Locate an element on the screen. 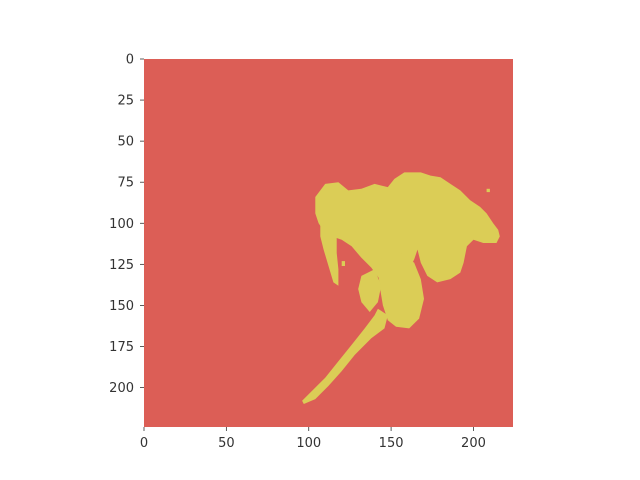 The width and height of the screenshot is (640, 480). x-tick-label-200: 200 is located at coordinates (473, 443).